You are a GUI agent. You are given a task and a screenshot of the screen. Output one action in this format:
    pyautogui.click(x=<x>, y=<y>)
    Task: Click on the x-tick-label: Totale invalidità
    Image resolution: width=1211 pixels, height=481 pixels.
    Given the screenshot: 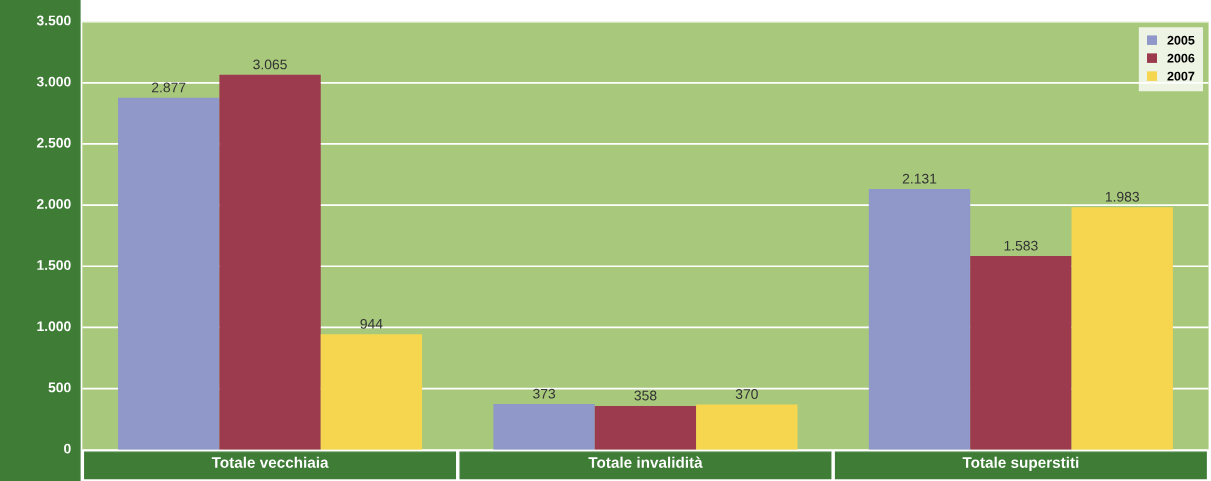 What is the action you would take?
    pyautogui.click(x=645, y=462)
    